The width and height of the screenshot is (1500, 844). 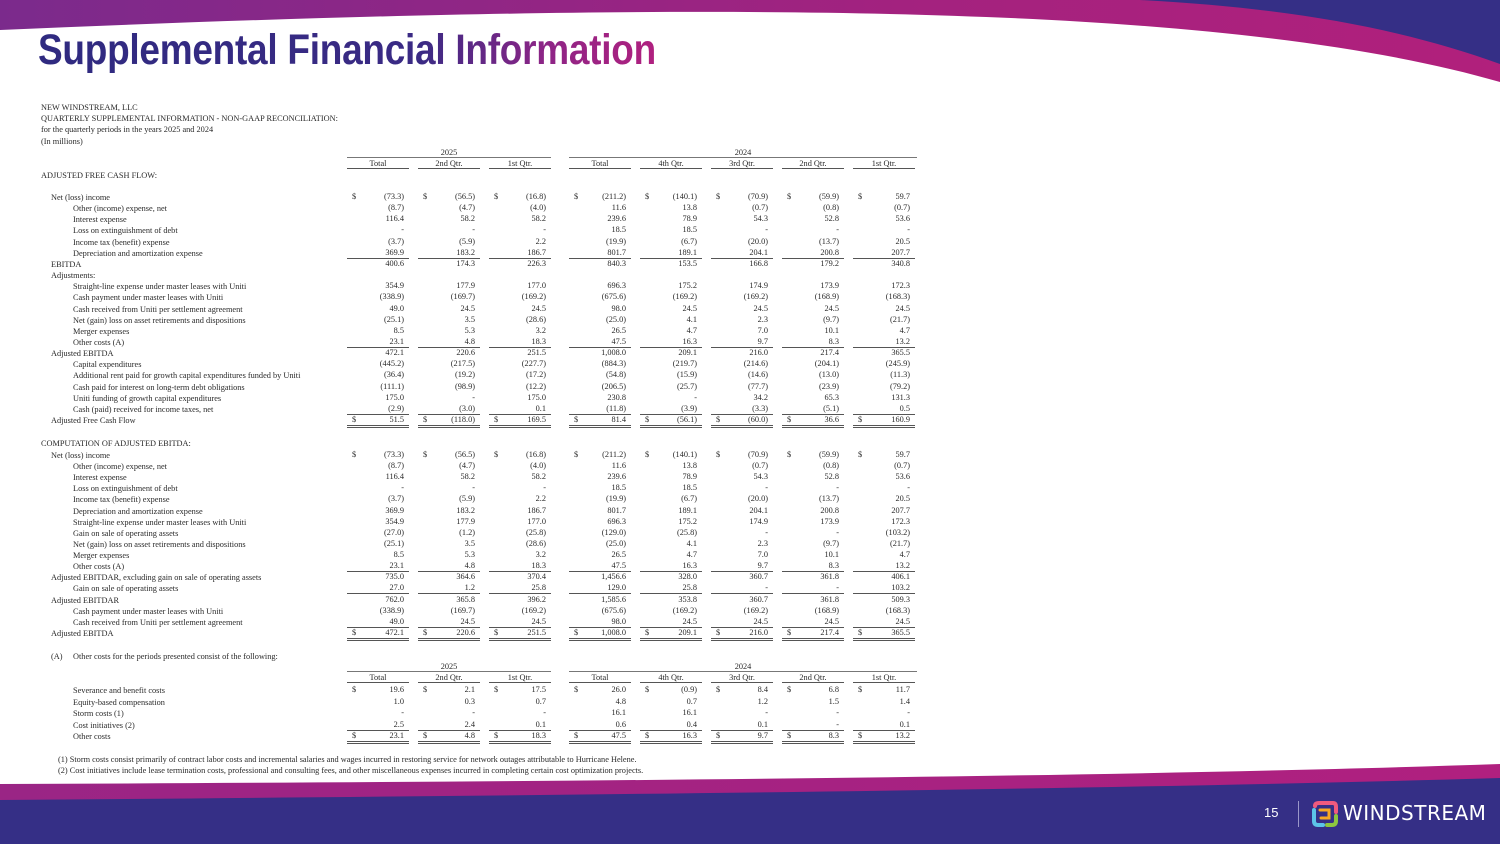 I want to click on cell-value: 24.5, so click(x=689, y=308).